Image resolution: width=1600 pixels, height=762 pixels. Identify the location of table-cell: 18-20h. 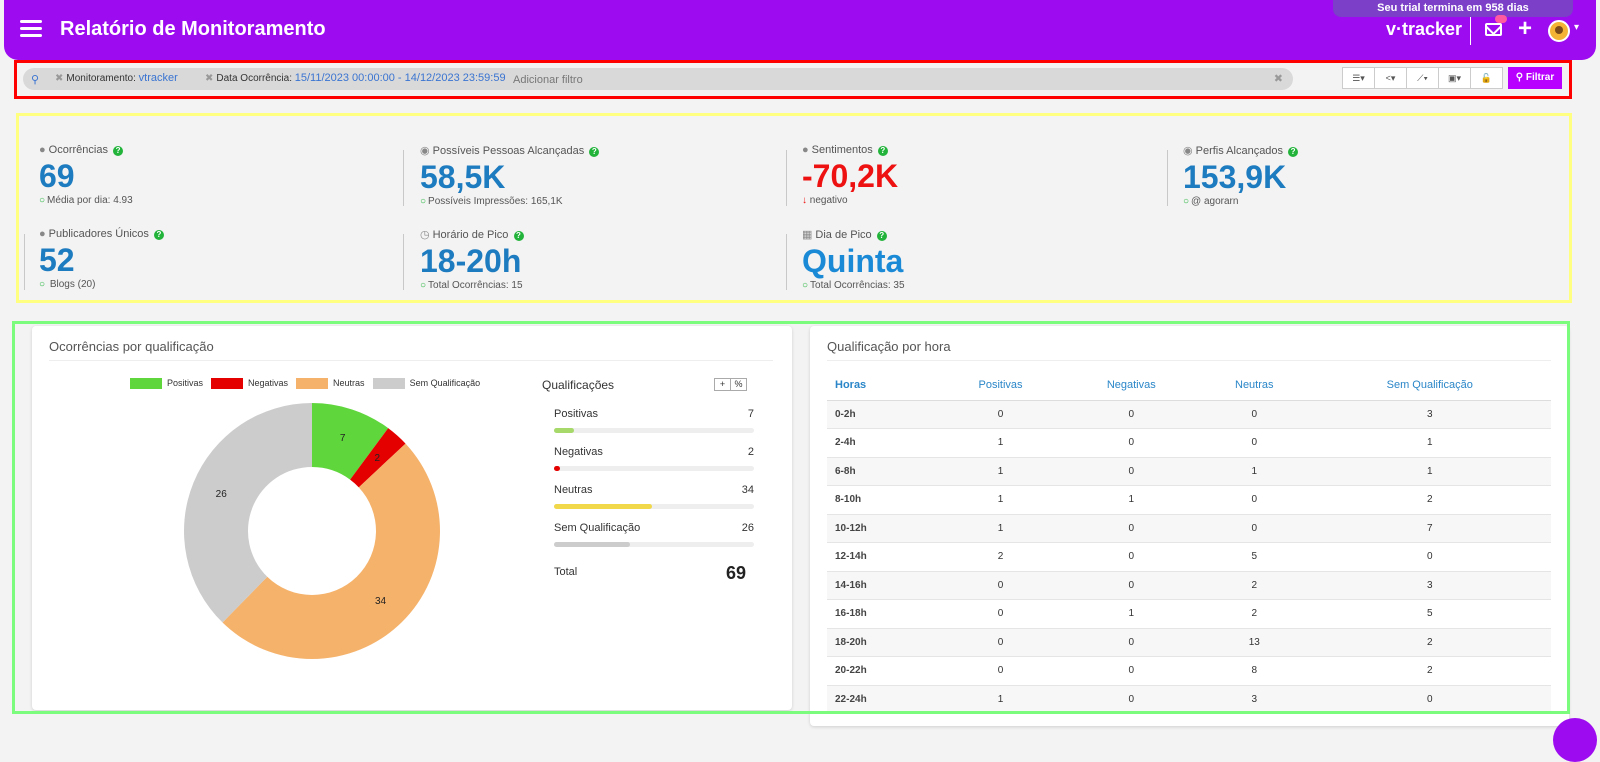
(883, 642).